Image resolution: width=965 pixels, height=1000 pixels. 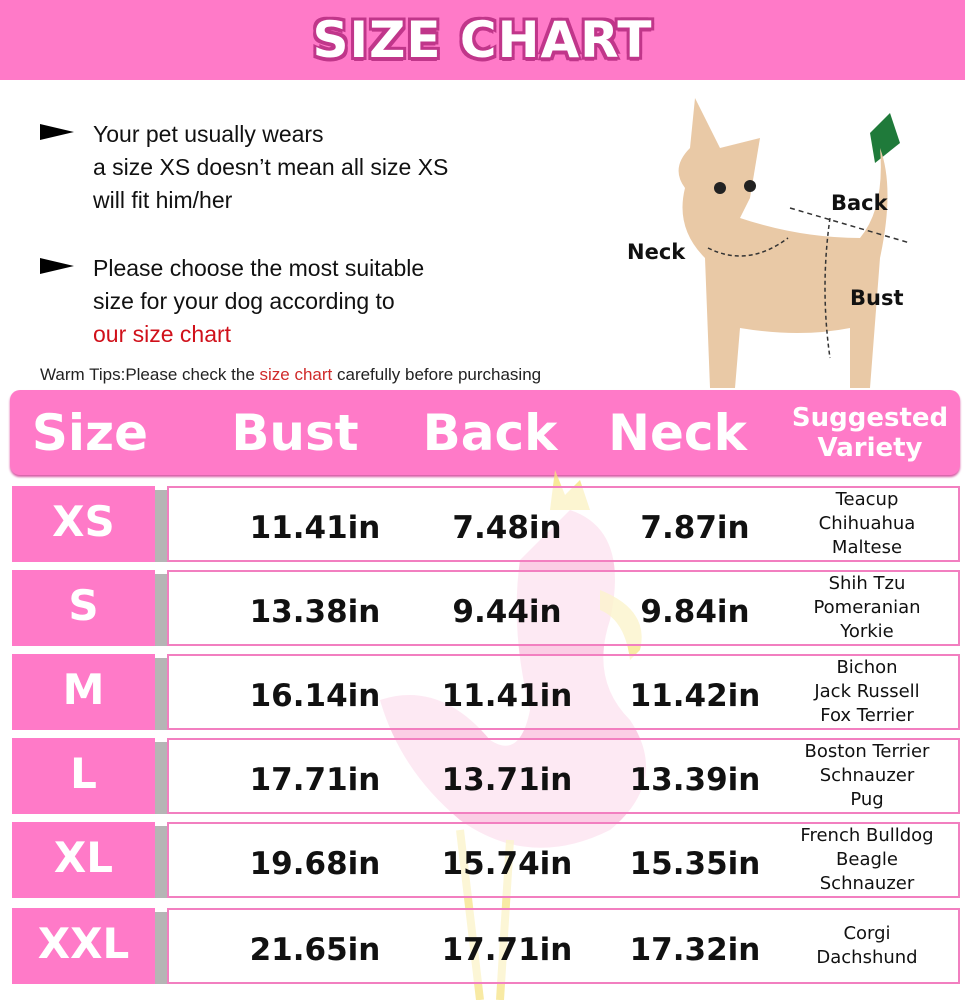 I want to click on header-variety: Suggested Variety, so click(x=870, y=432).